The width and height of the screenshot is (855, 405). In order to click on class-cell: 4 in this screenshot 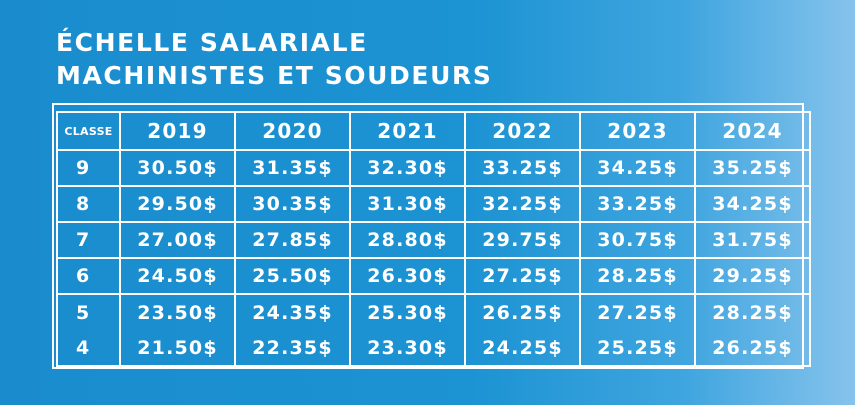, I will do `click(88, 348)`.